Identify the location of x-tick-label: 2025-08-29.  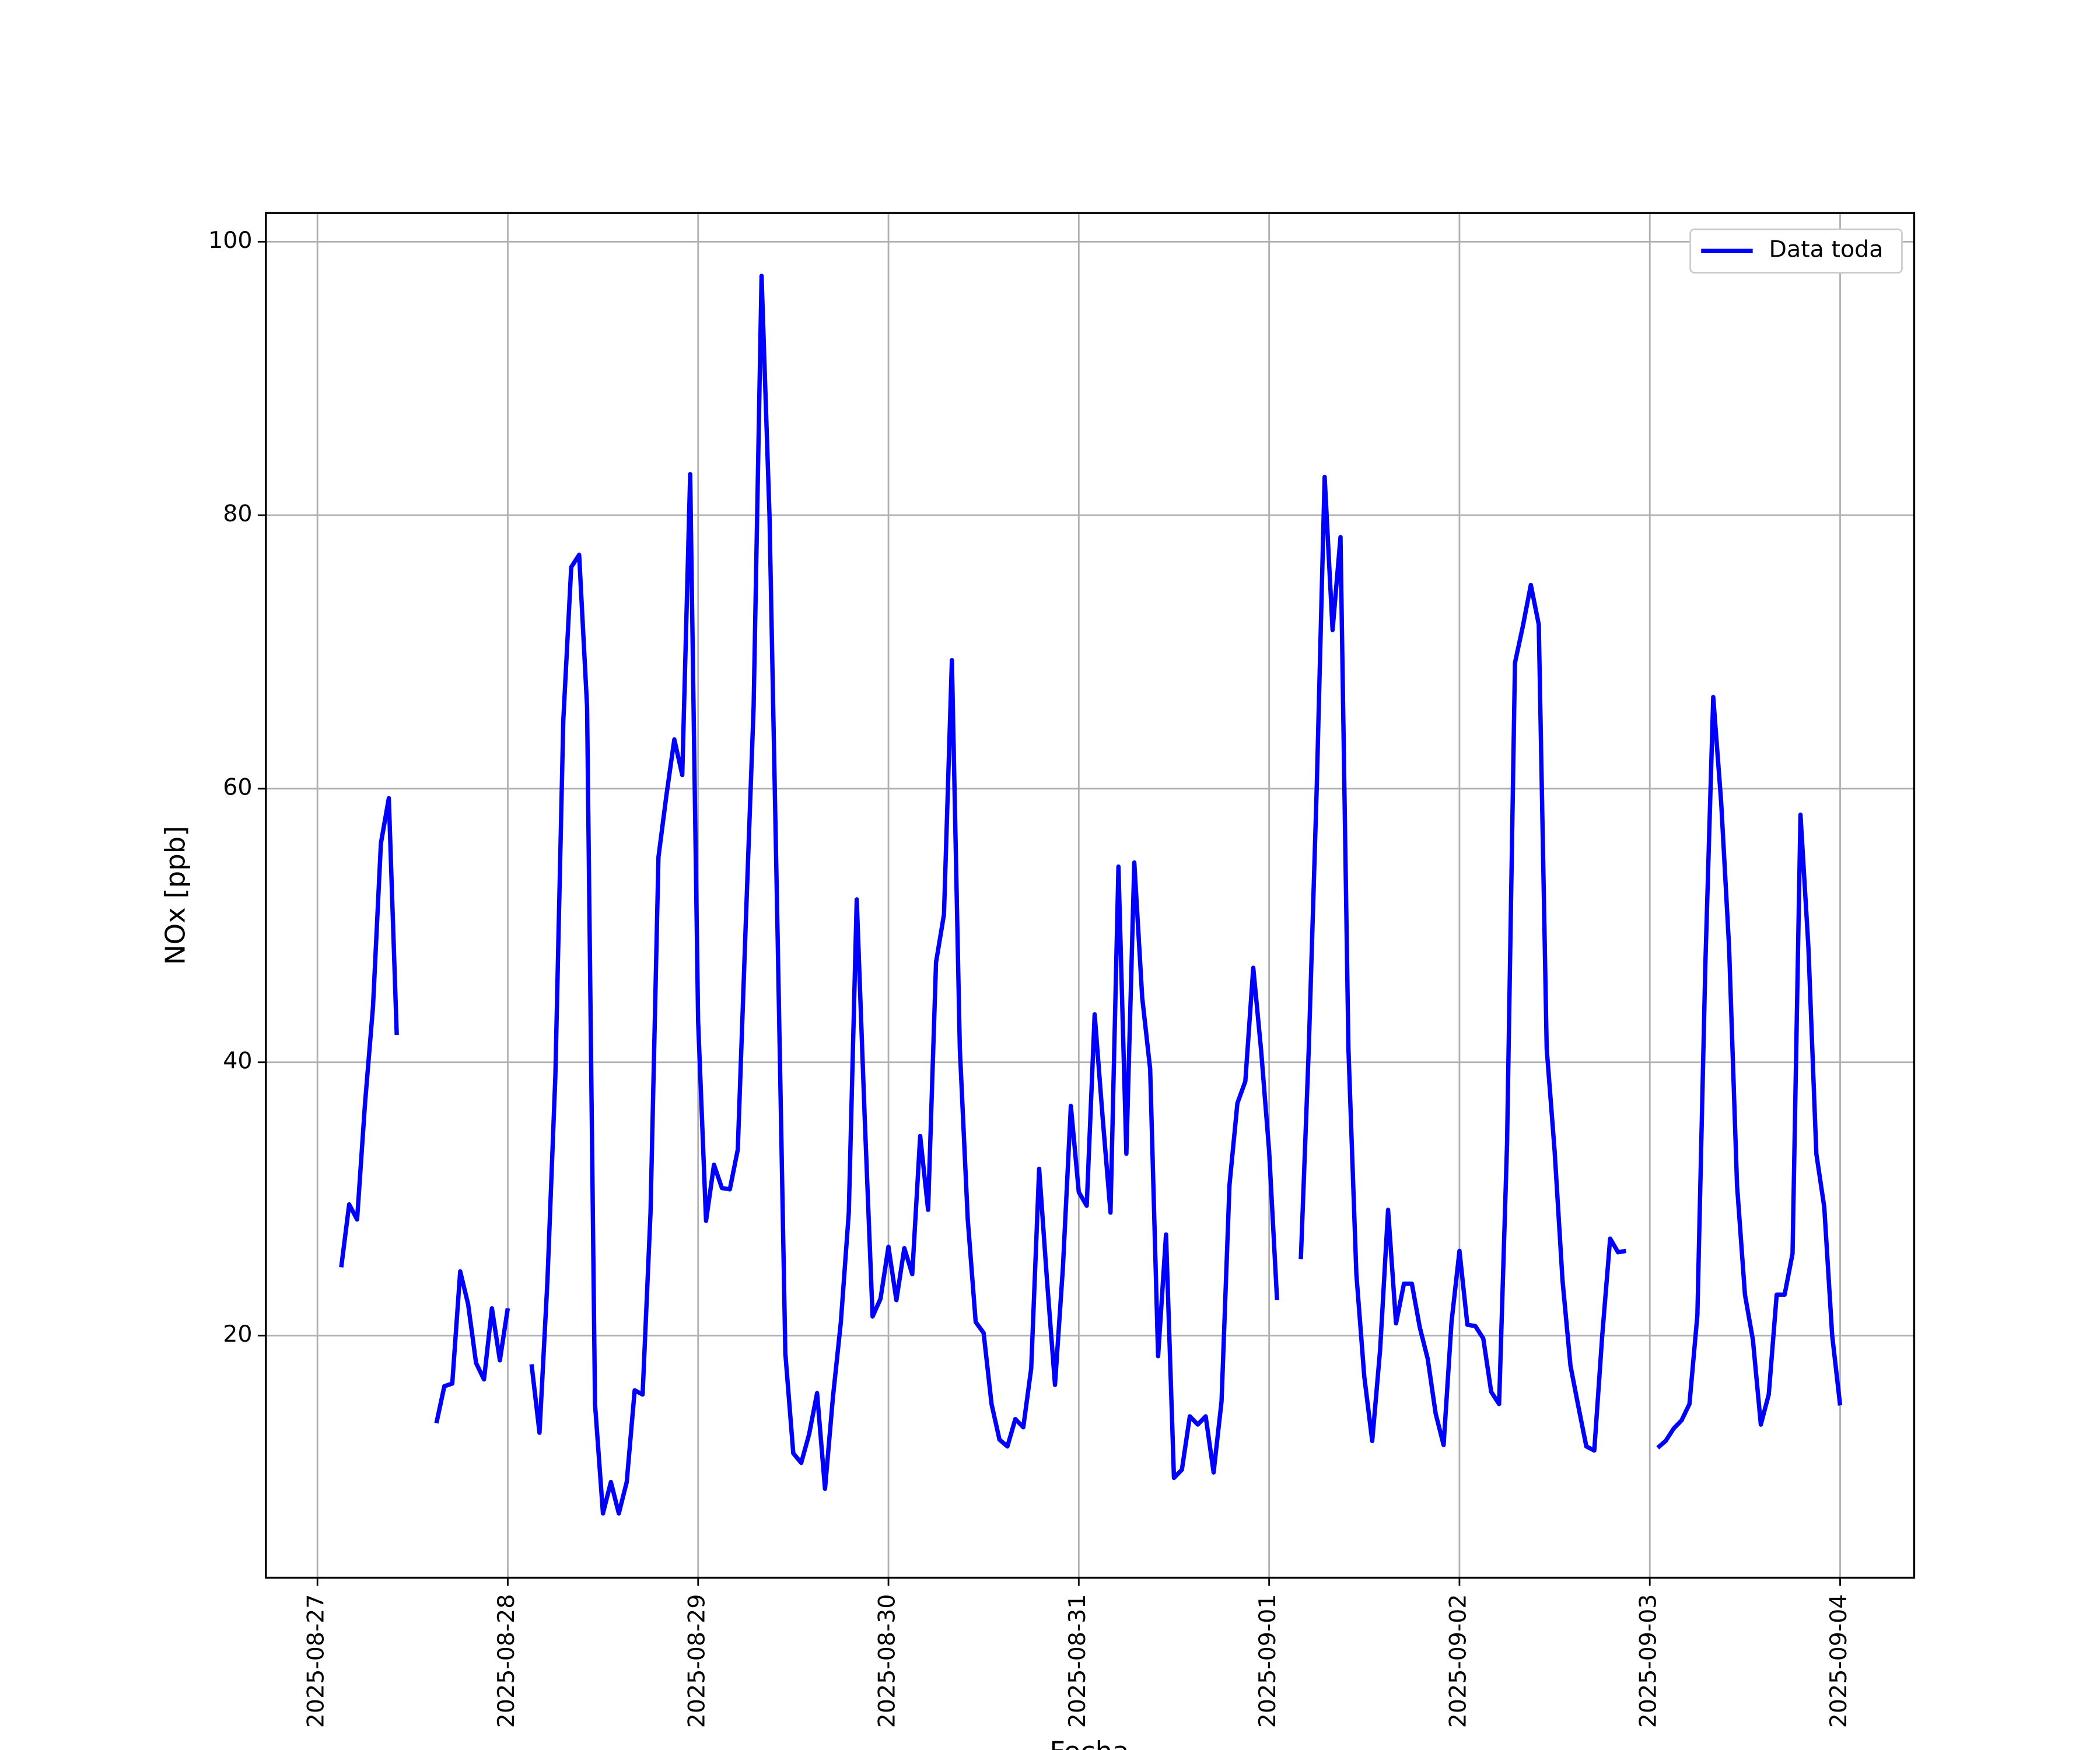
(696, 1661).